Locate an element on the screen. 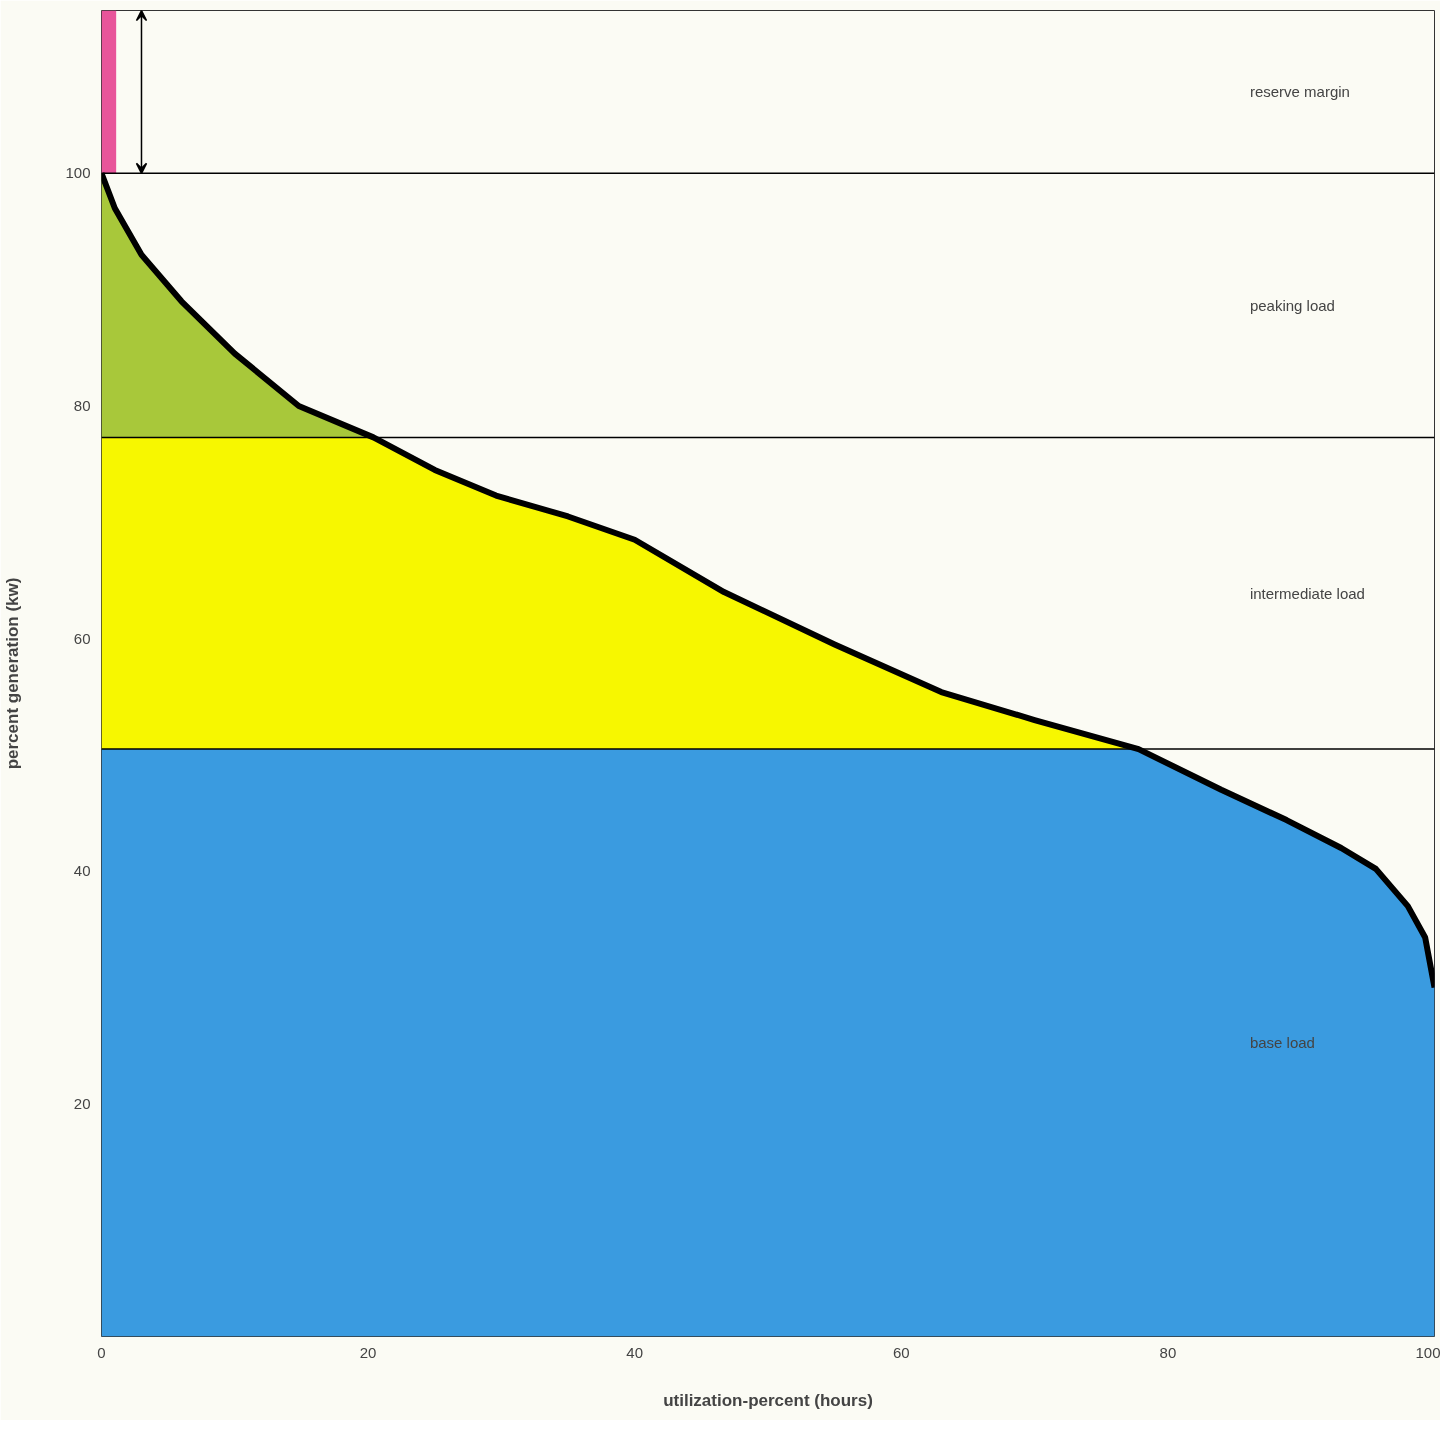 The image size is (1453, 1440). annotation: reserve margin is located at coordinates (1299, 92).